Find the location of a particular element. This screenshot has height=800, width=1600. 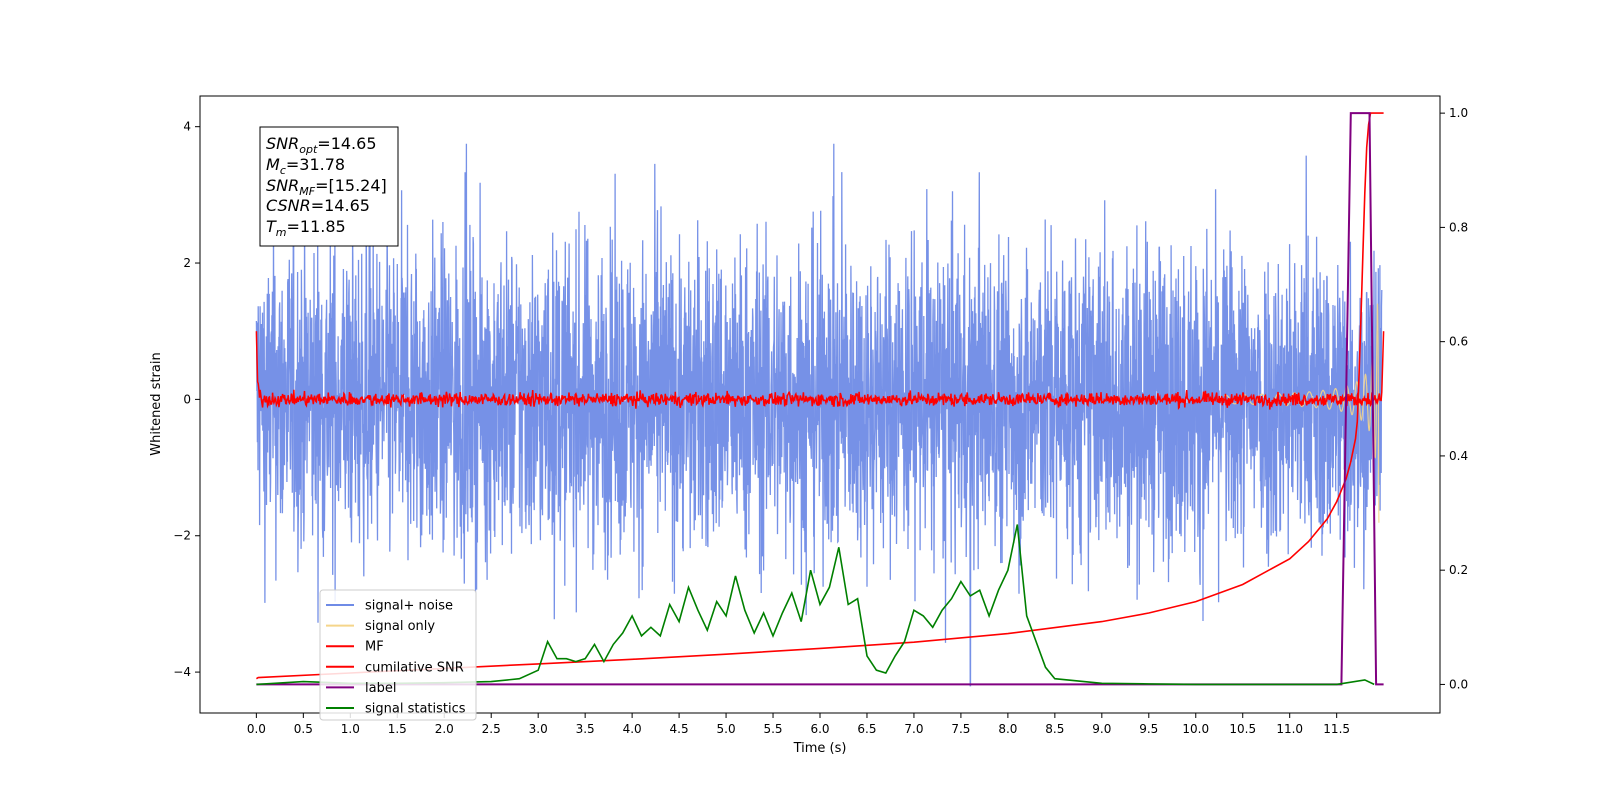

x-tick-label: 3.0 is located at coordinates (538, 729).